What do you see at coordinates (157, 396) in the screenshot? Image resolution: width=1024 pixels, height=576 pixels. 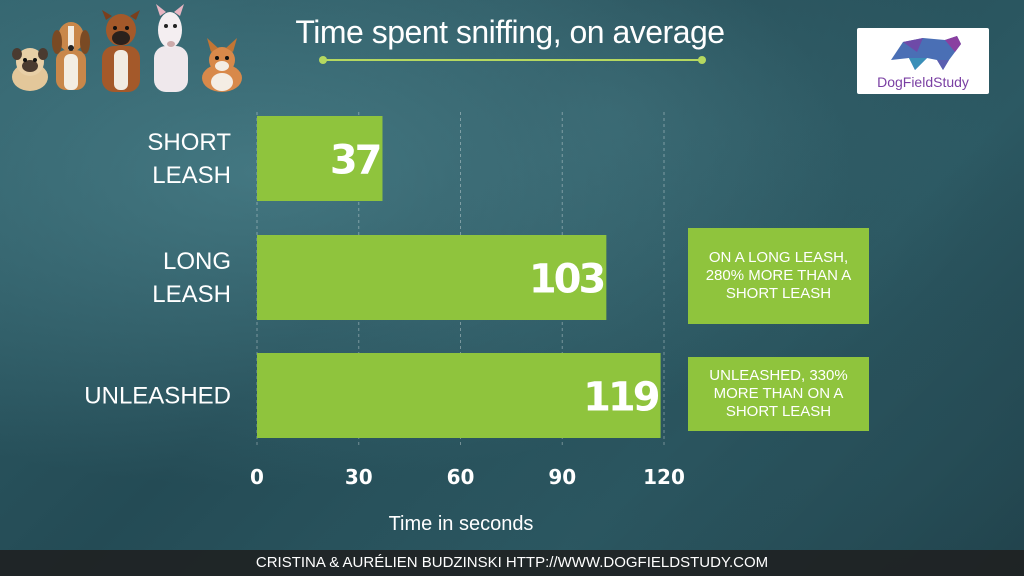 I see `category-label: UNLEASHED` at bounding box center [157, 396].